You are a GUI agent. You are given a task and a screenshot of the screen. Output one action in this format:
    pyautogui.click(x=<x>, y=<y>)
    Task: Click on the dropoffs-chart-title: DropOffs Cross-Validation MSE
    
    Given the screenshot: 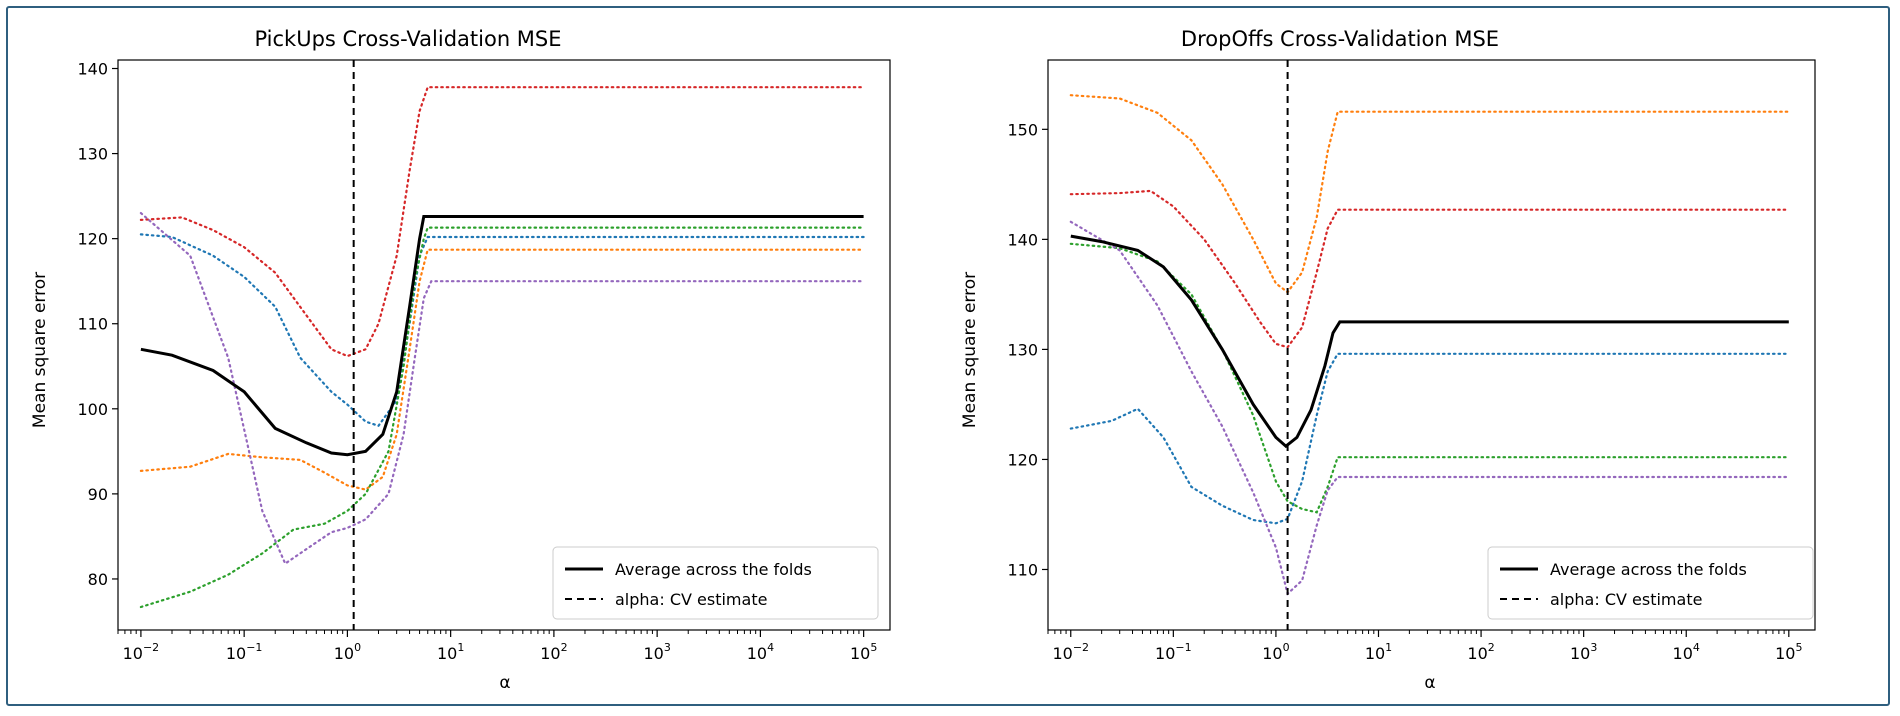 What is the action you would take?
    pyautogui.click(x=1340, y=39)
    